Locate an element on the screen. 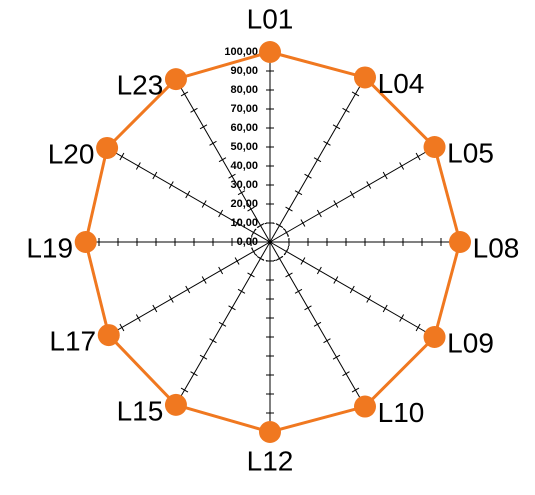 The width and height of the screenshot is (535, 495). tick-label: 80,00 is located at coordinates (244, 90).